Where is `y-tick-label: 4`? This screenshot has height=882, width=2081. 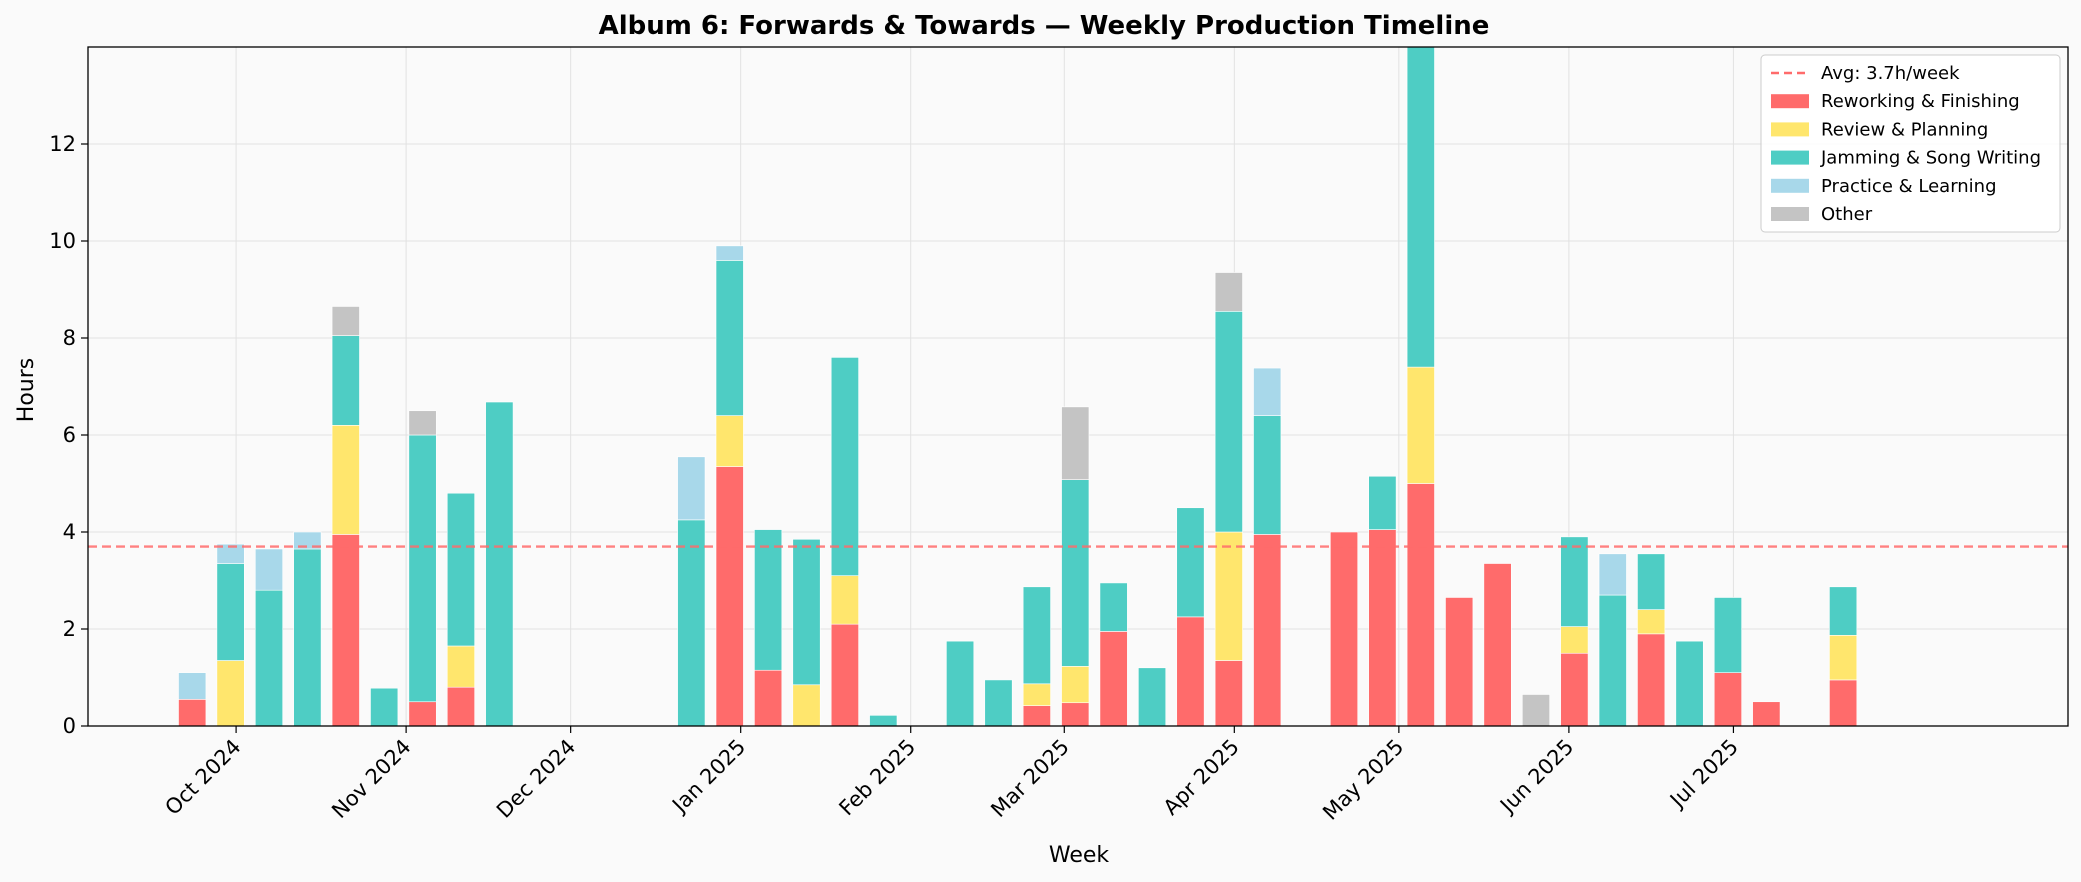 y-tick-label: 4 is located at coordinates (69, 532).